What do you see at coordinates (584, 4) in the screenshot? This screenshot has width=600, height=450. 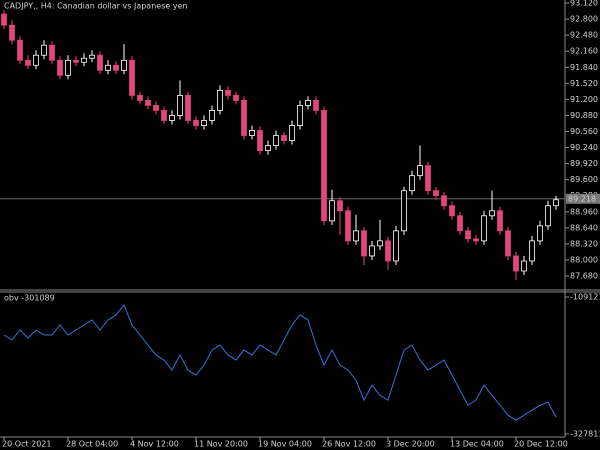 I see `y-tick-label: 93.120` at bounding box center [584, 4].